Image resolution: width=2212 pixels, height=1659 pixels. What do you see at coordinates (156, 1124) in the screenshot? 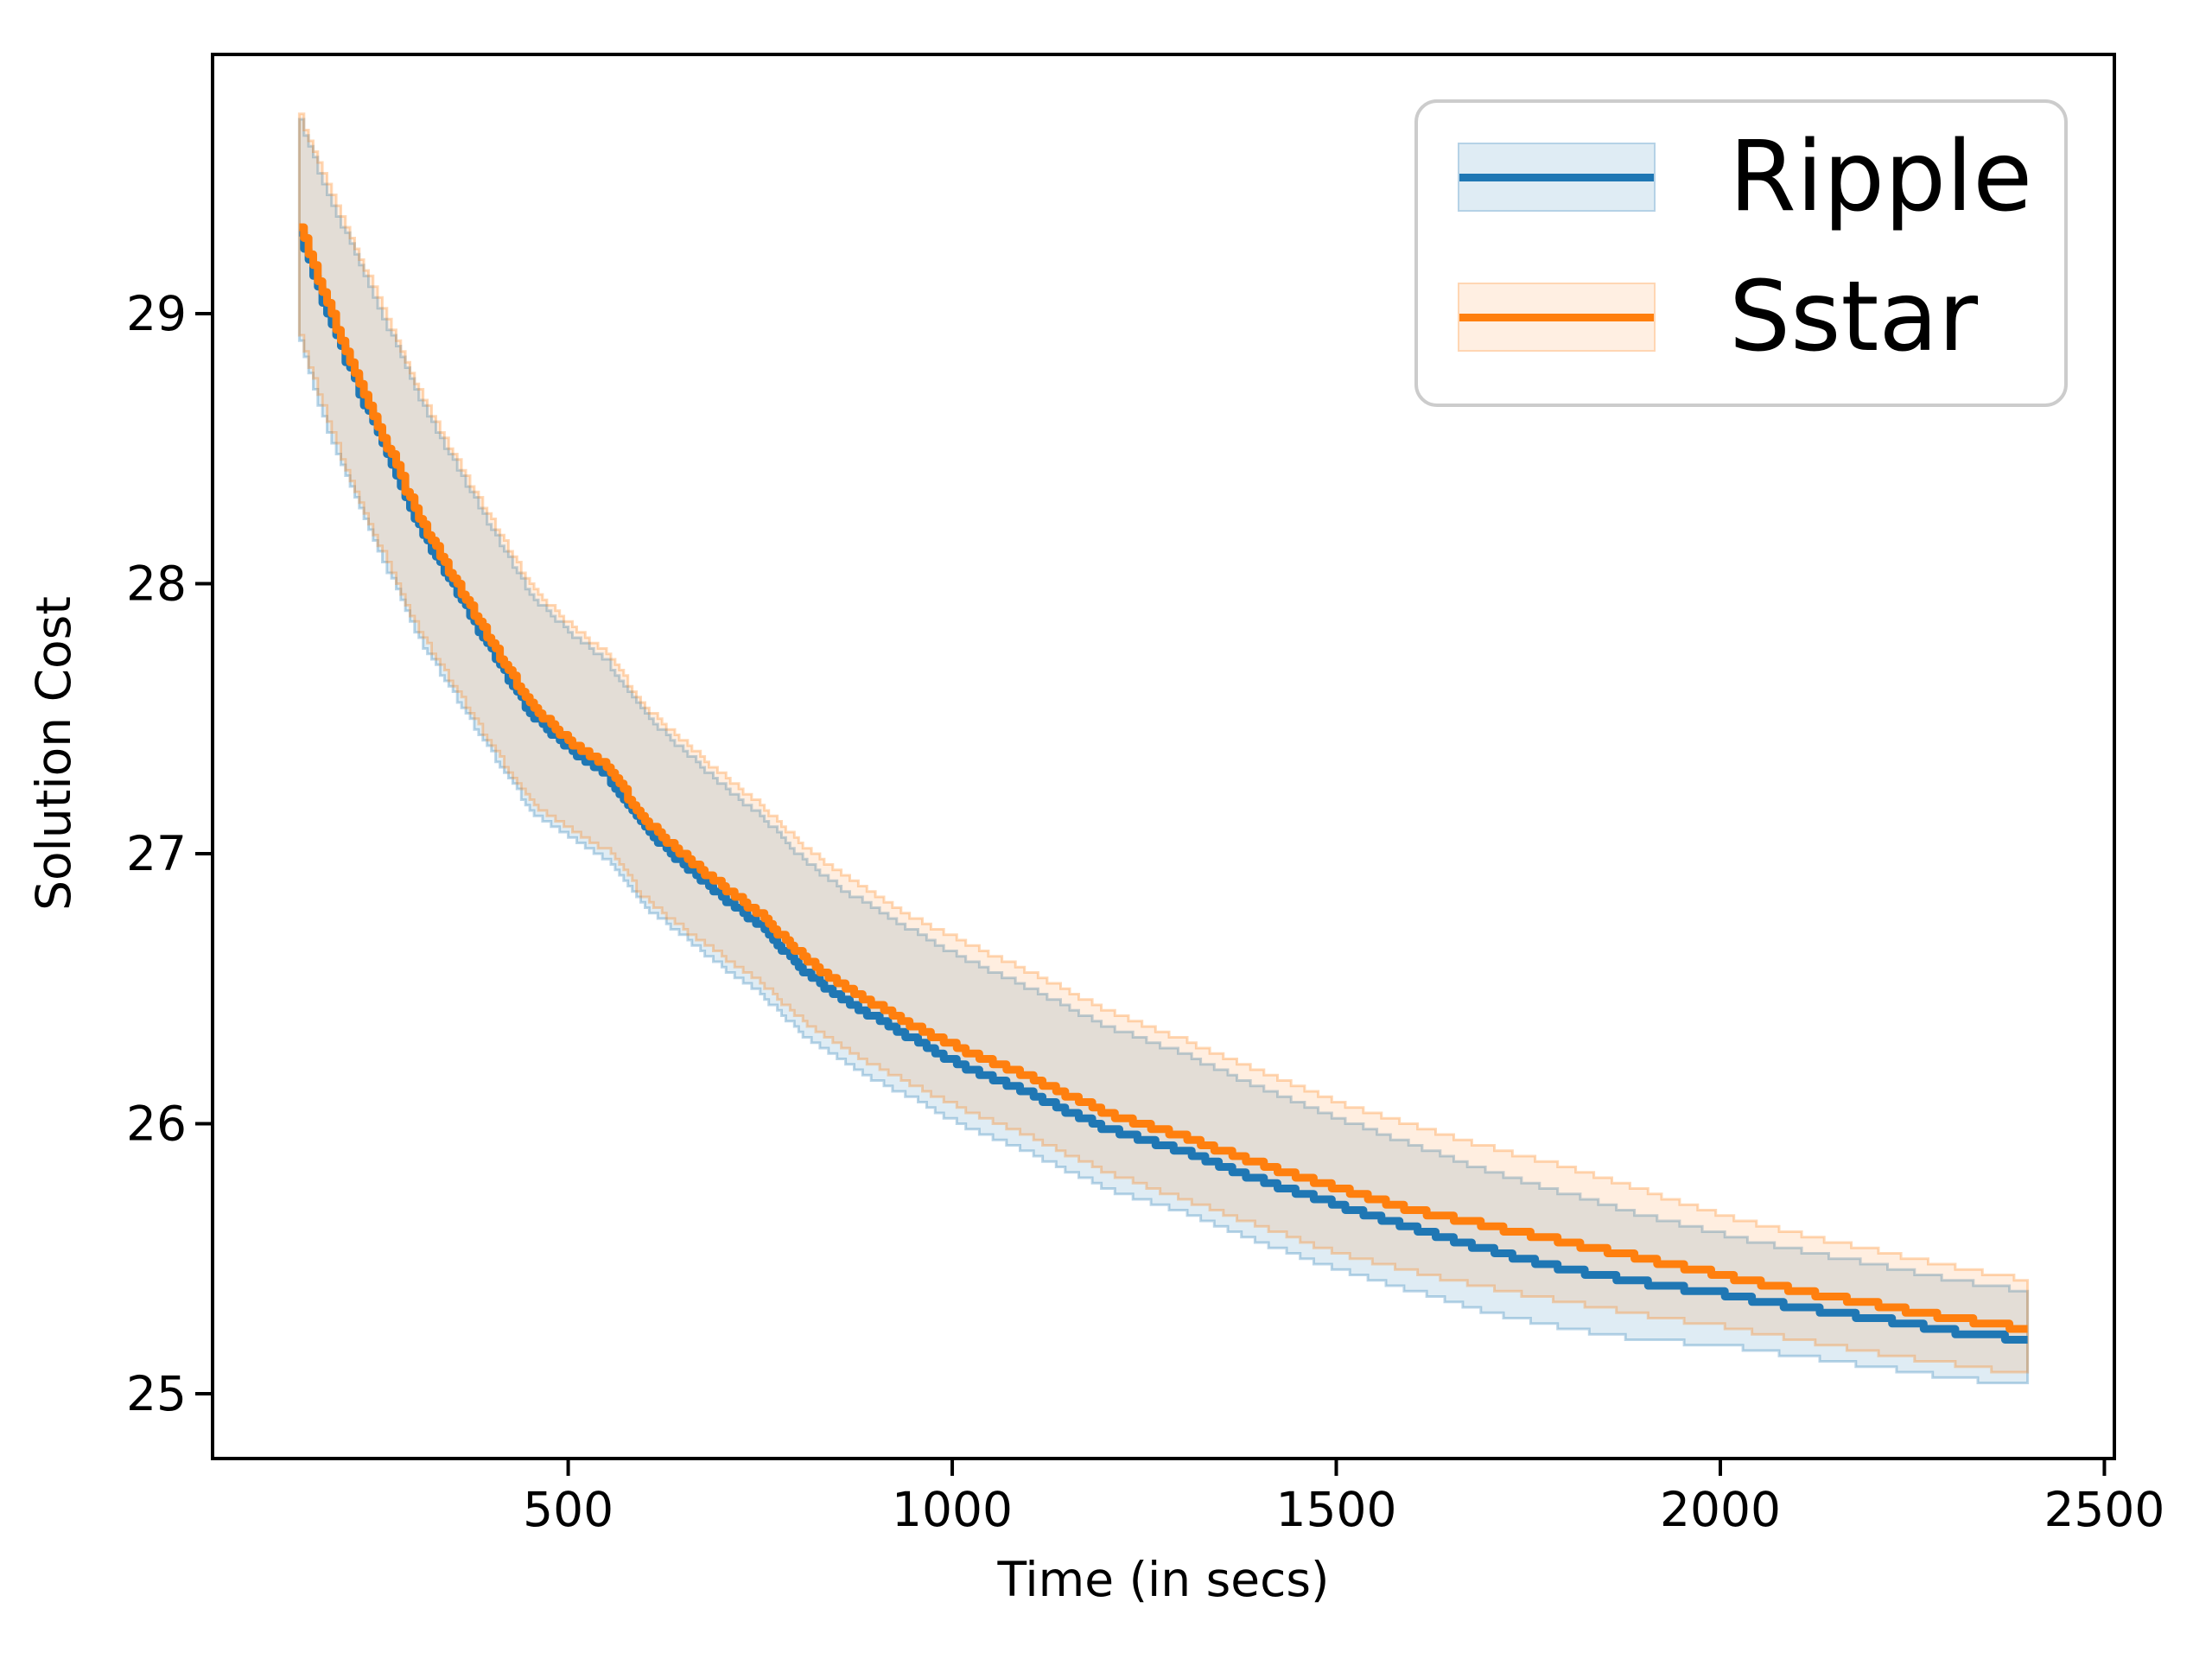
I see `y-tick-label: 26` at bounding box center [156, 1124].